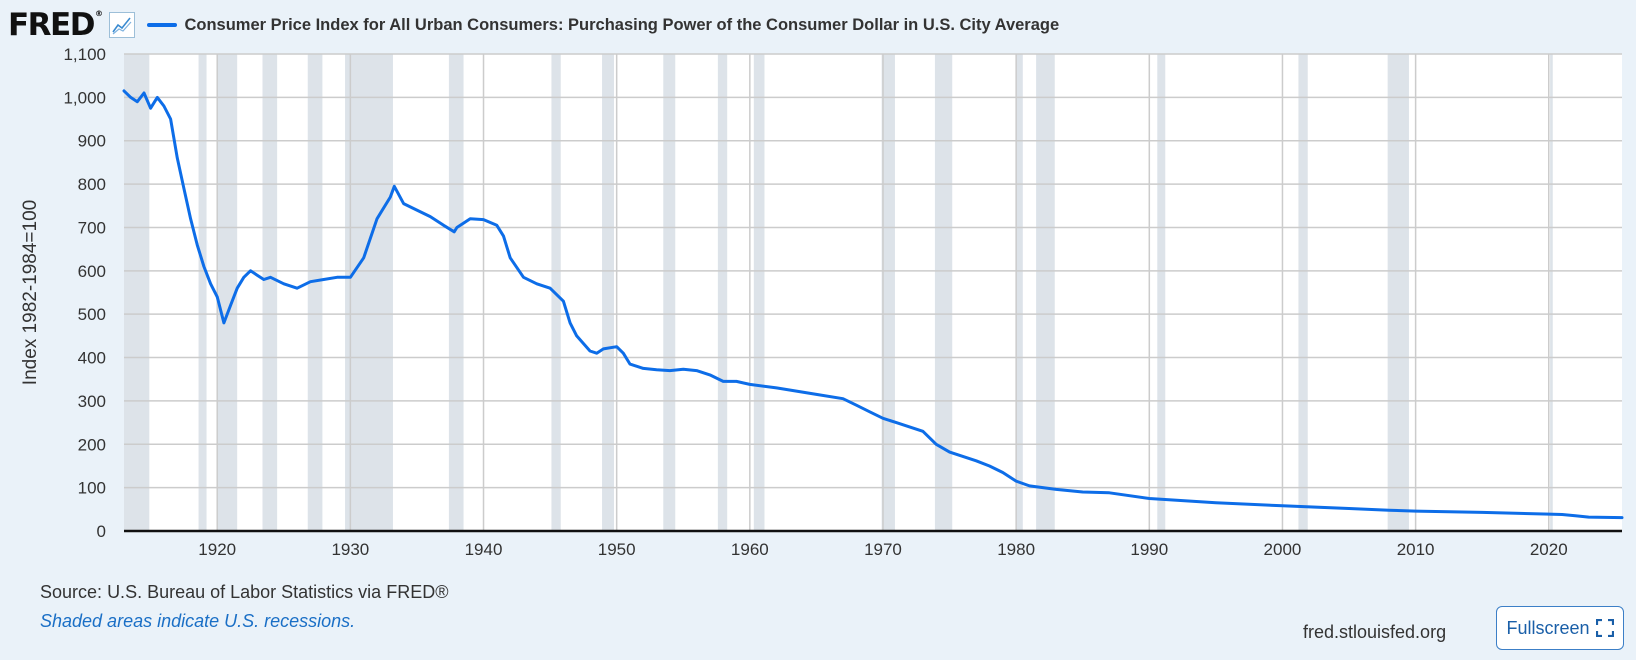 The width and height of the screenshot is (1636, 660). I want to click on y-axis-label: Index 1982-1984=100, so click(30, 292).